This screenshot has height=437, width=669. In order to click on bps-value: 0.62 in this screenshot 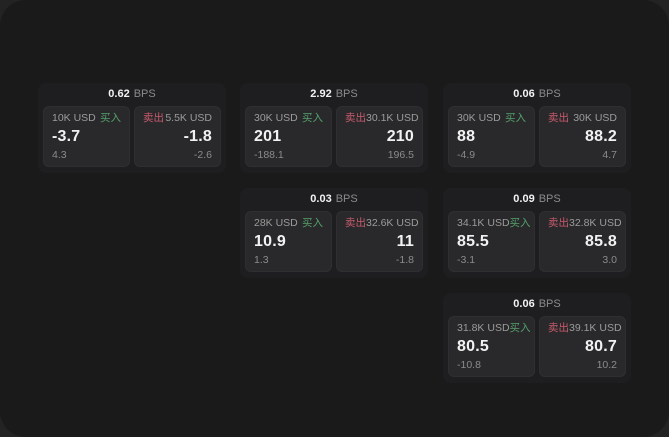, I will do `click(119, 94)`.